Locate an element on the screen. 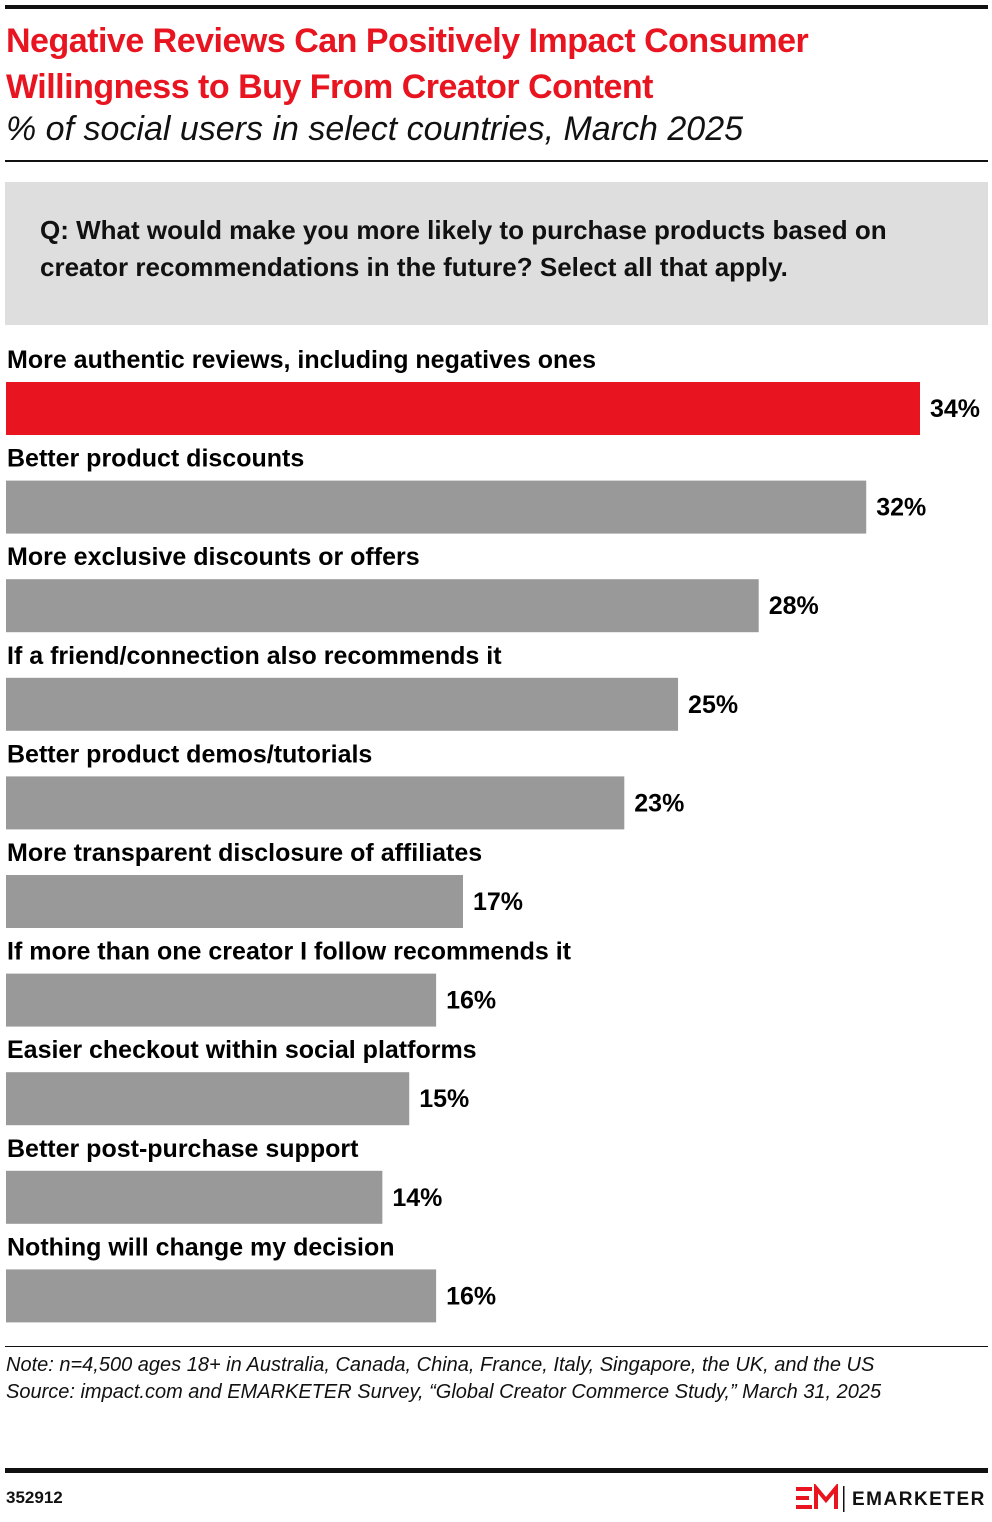 This screenshot has height=1522, width=992. chart-id: 352912 is located at coordinates (34, 1497).